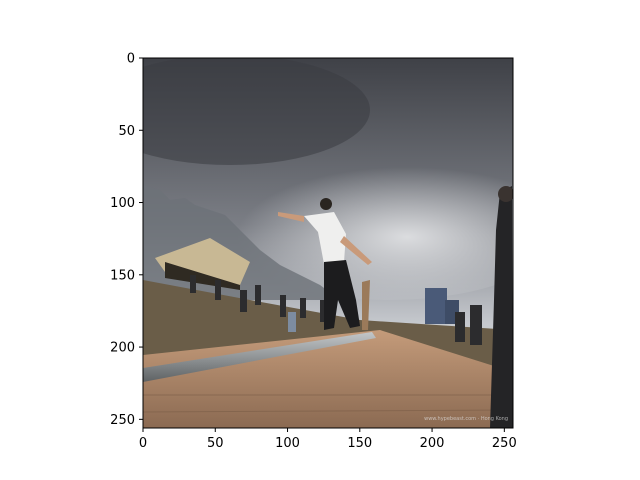  I want to click on bystander, so click(501, 307).